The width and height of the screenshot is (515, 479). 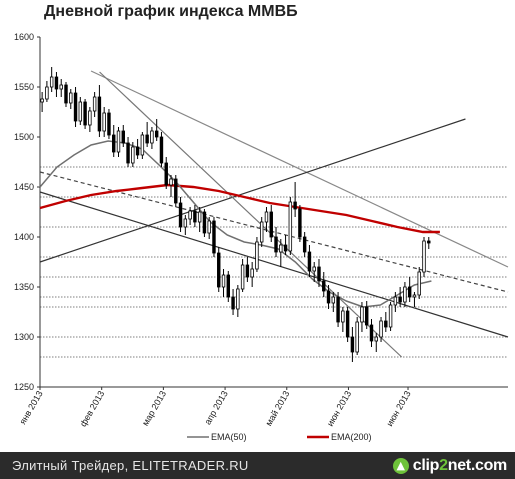 I want to click on ema200-line, so click(x=239, y=208).